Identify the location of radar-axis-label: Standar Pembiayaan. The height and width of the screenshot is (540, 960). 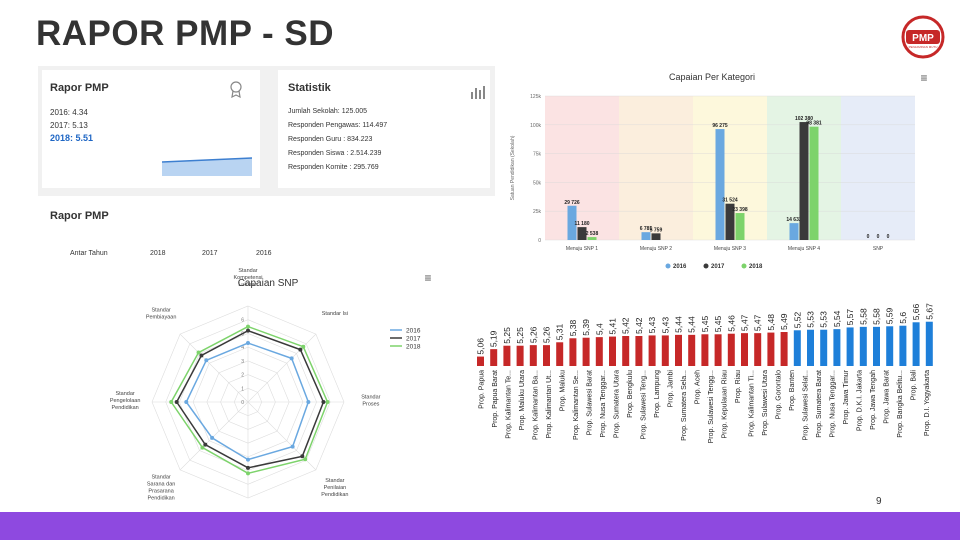
(161, 314).